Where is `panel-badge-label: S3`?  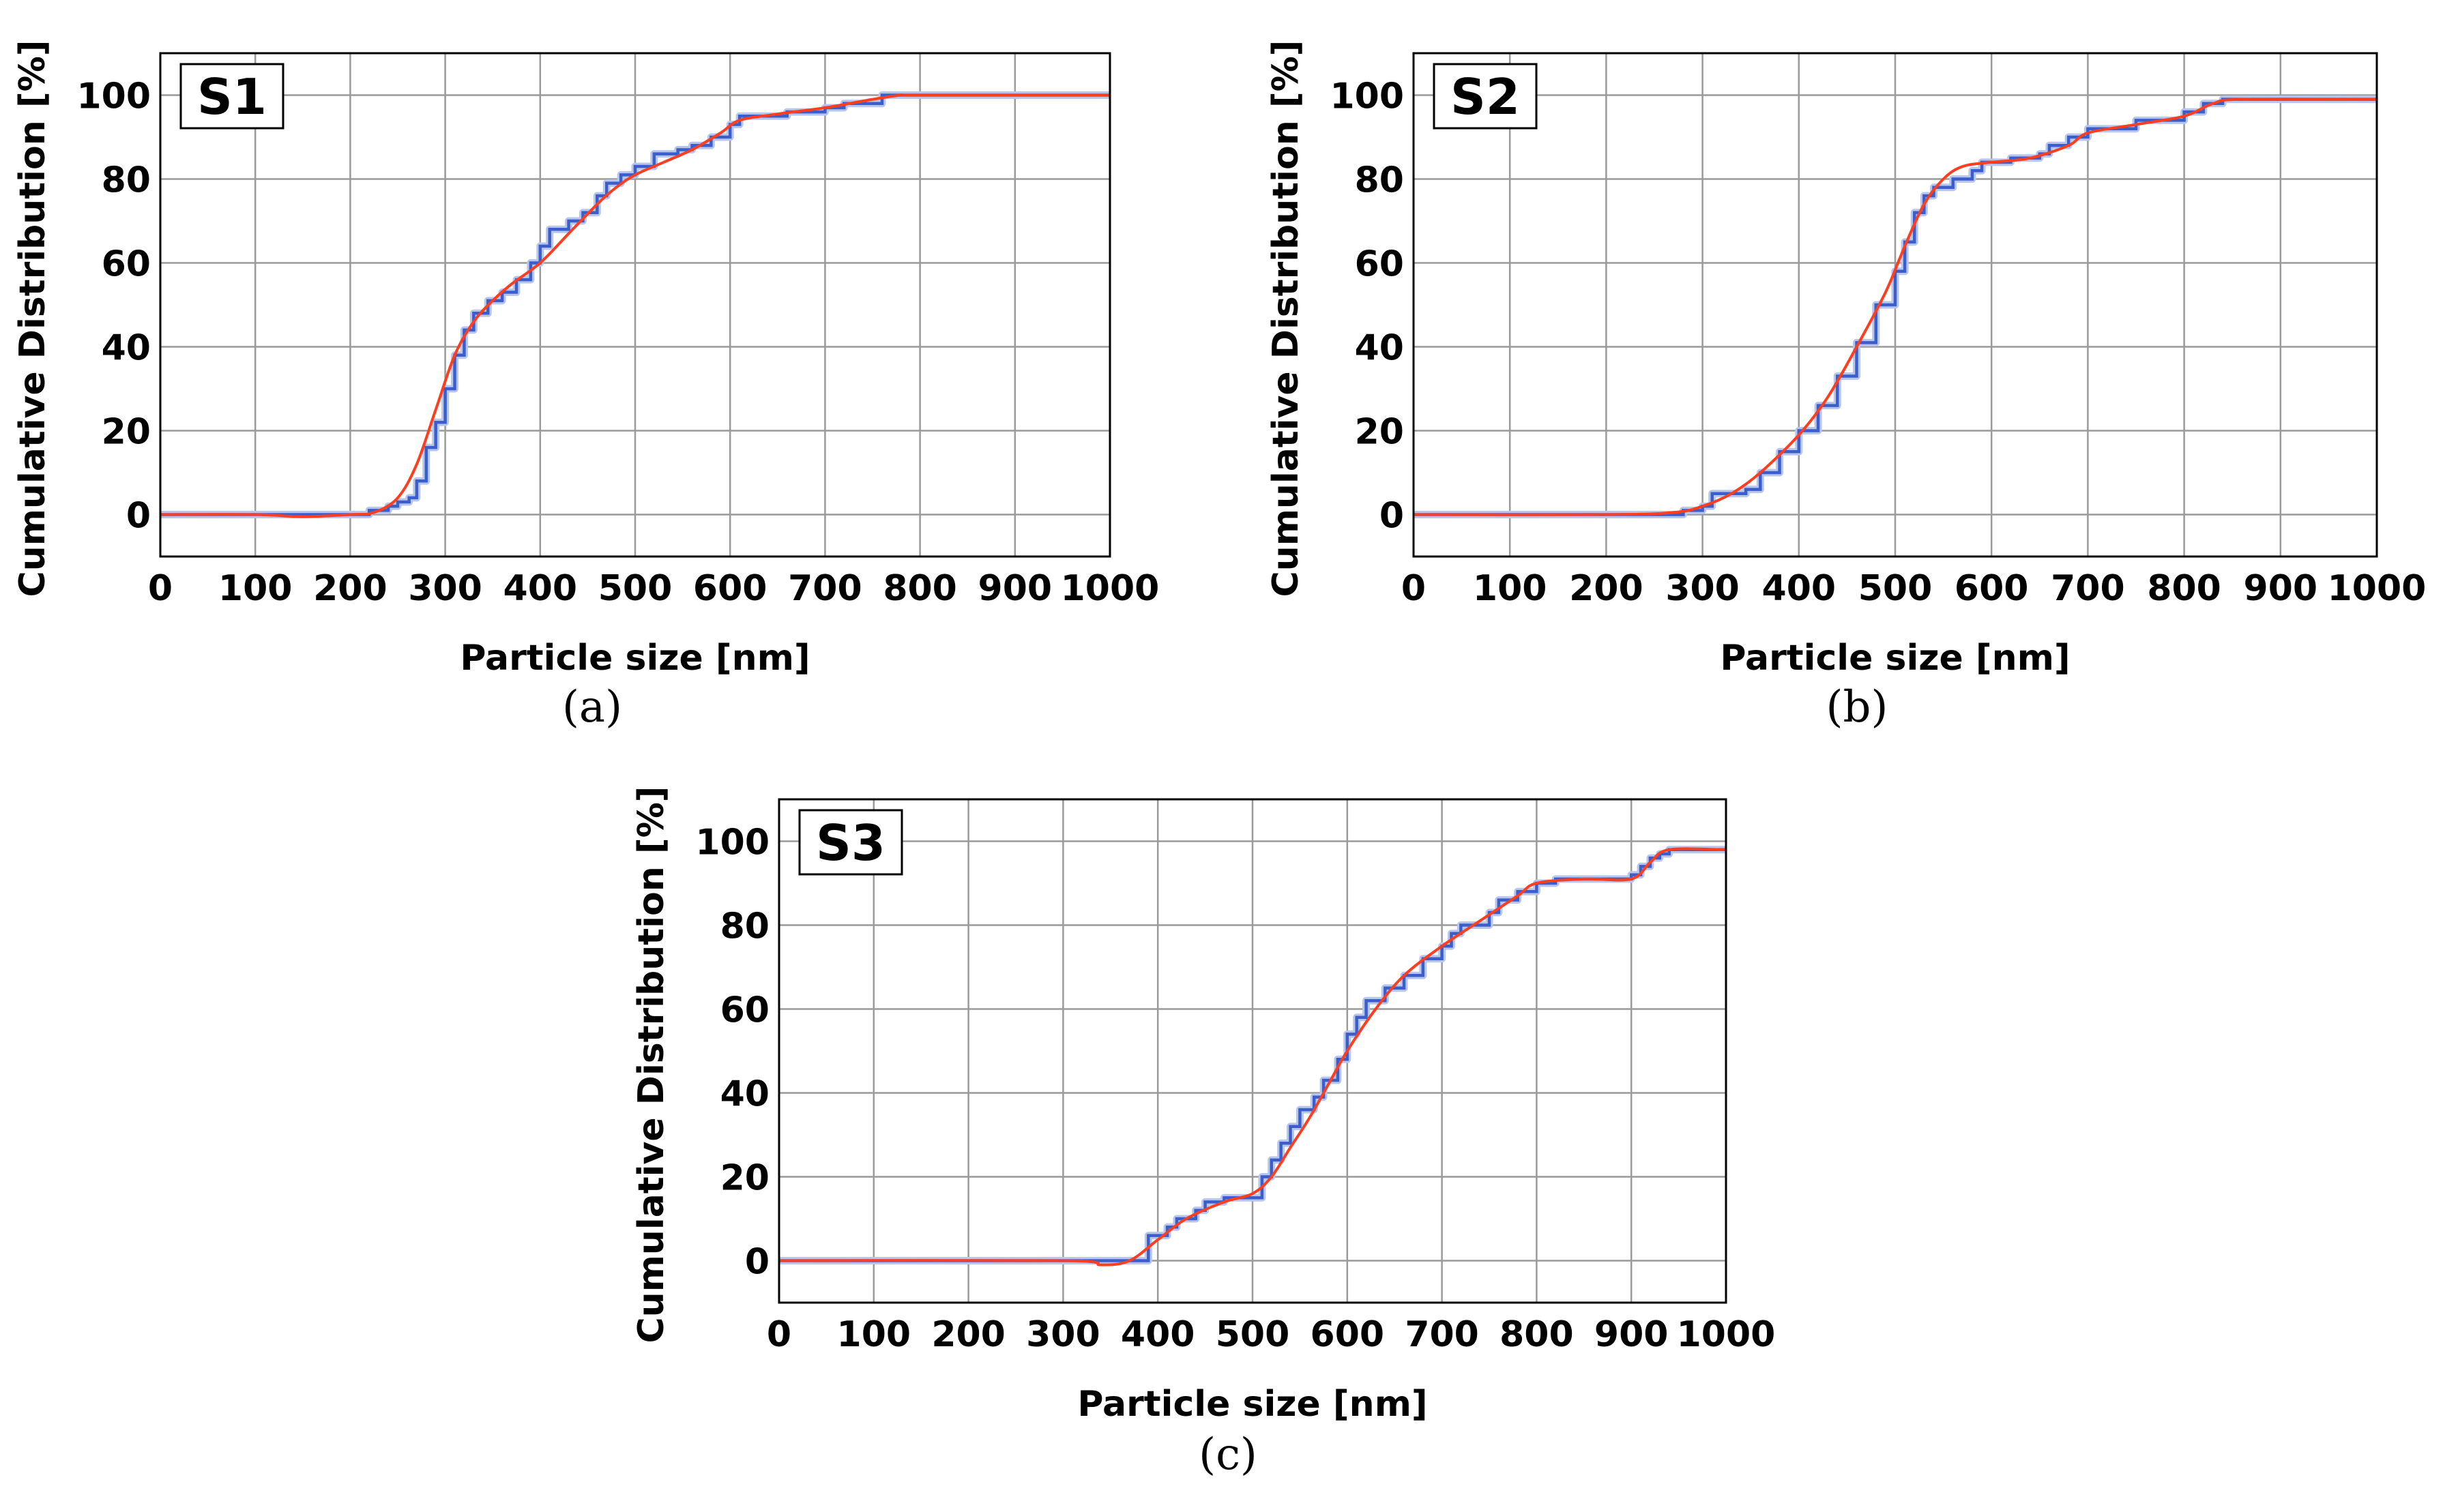
panel-badge-label: S3 is located at coordinates (851, 843).